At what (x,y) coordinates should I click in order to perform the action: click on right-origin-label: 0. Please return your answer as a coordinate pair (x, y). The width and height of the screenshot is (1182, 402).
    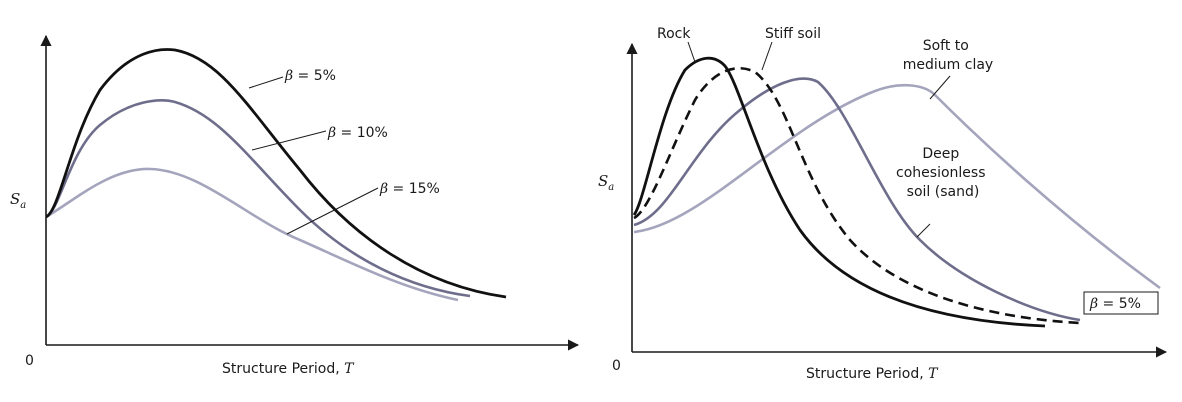
    Looking at the image, I should click on (616, 366).